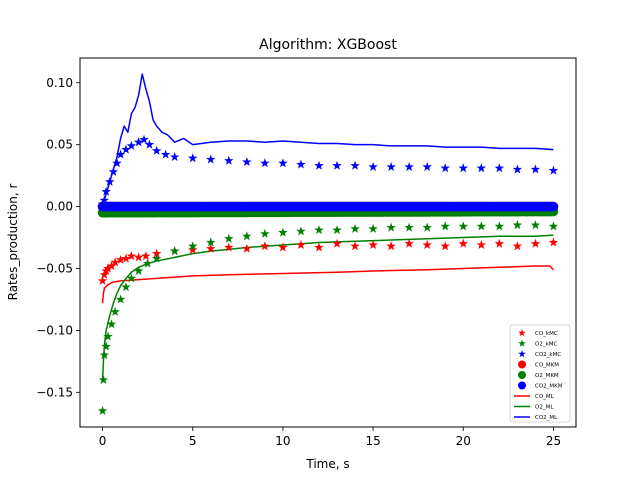 This screenshot has width=640, height=480. Describe the element at coordinates (328, 45) in the screenshot. I see `chart-title: Algorithm: XGBoost` at that location.